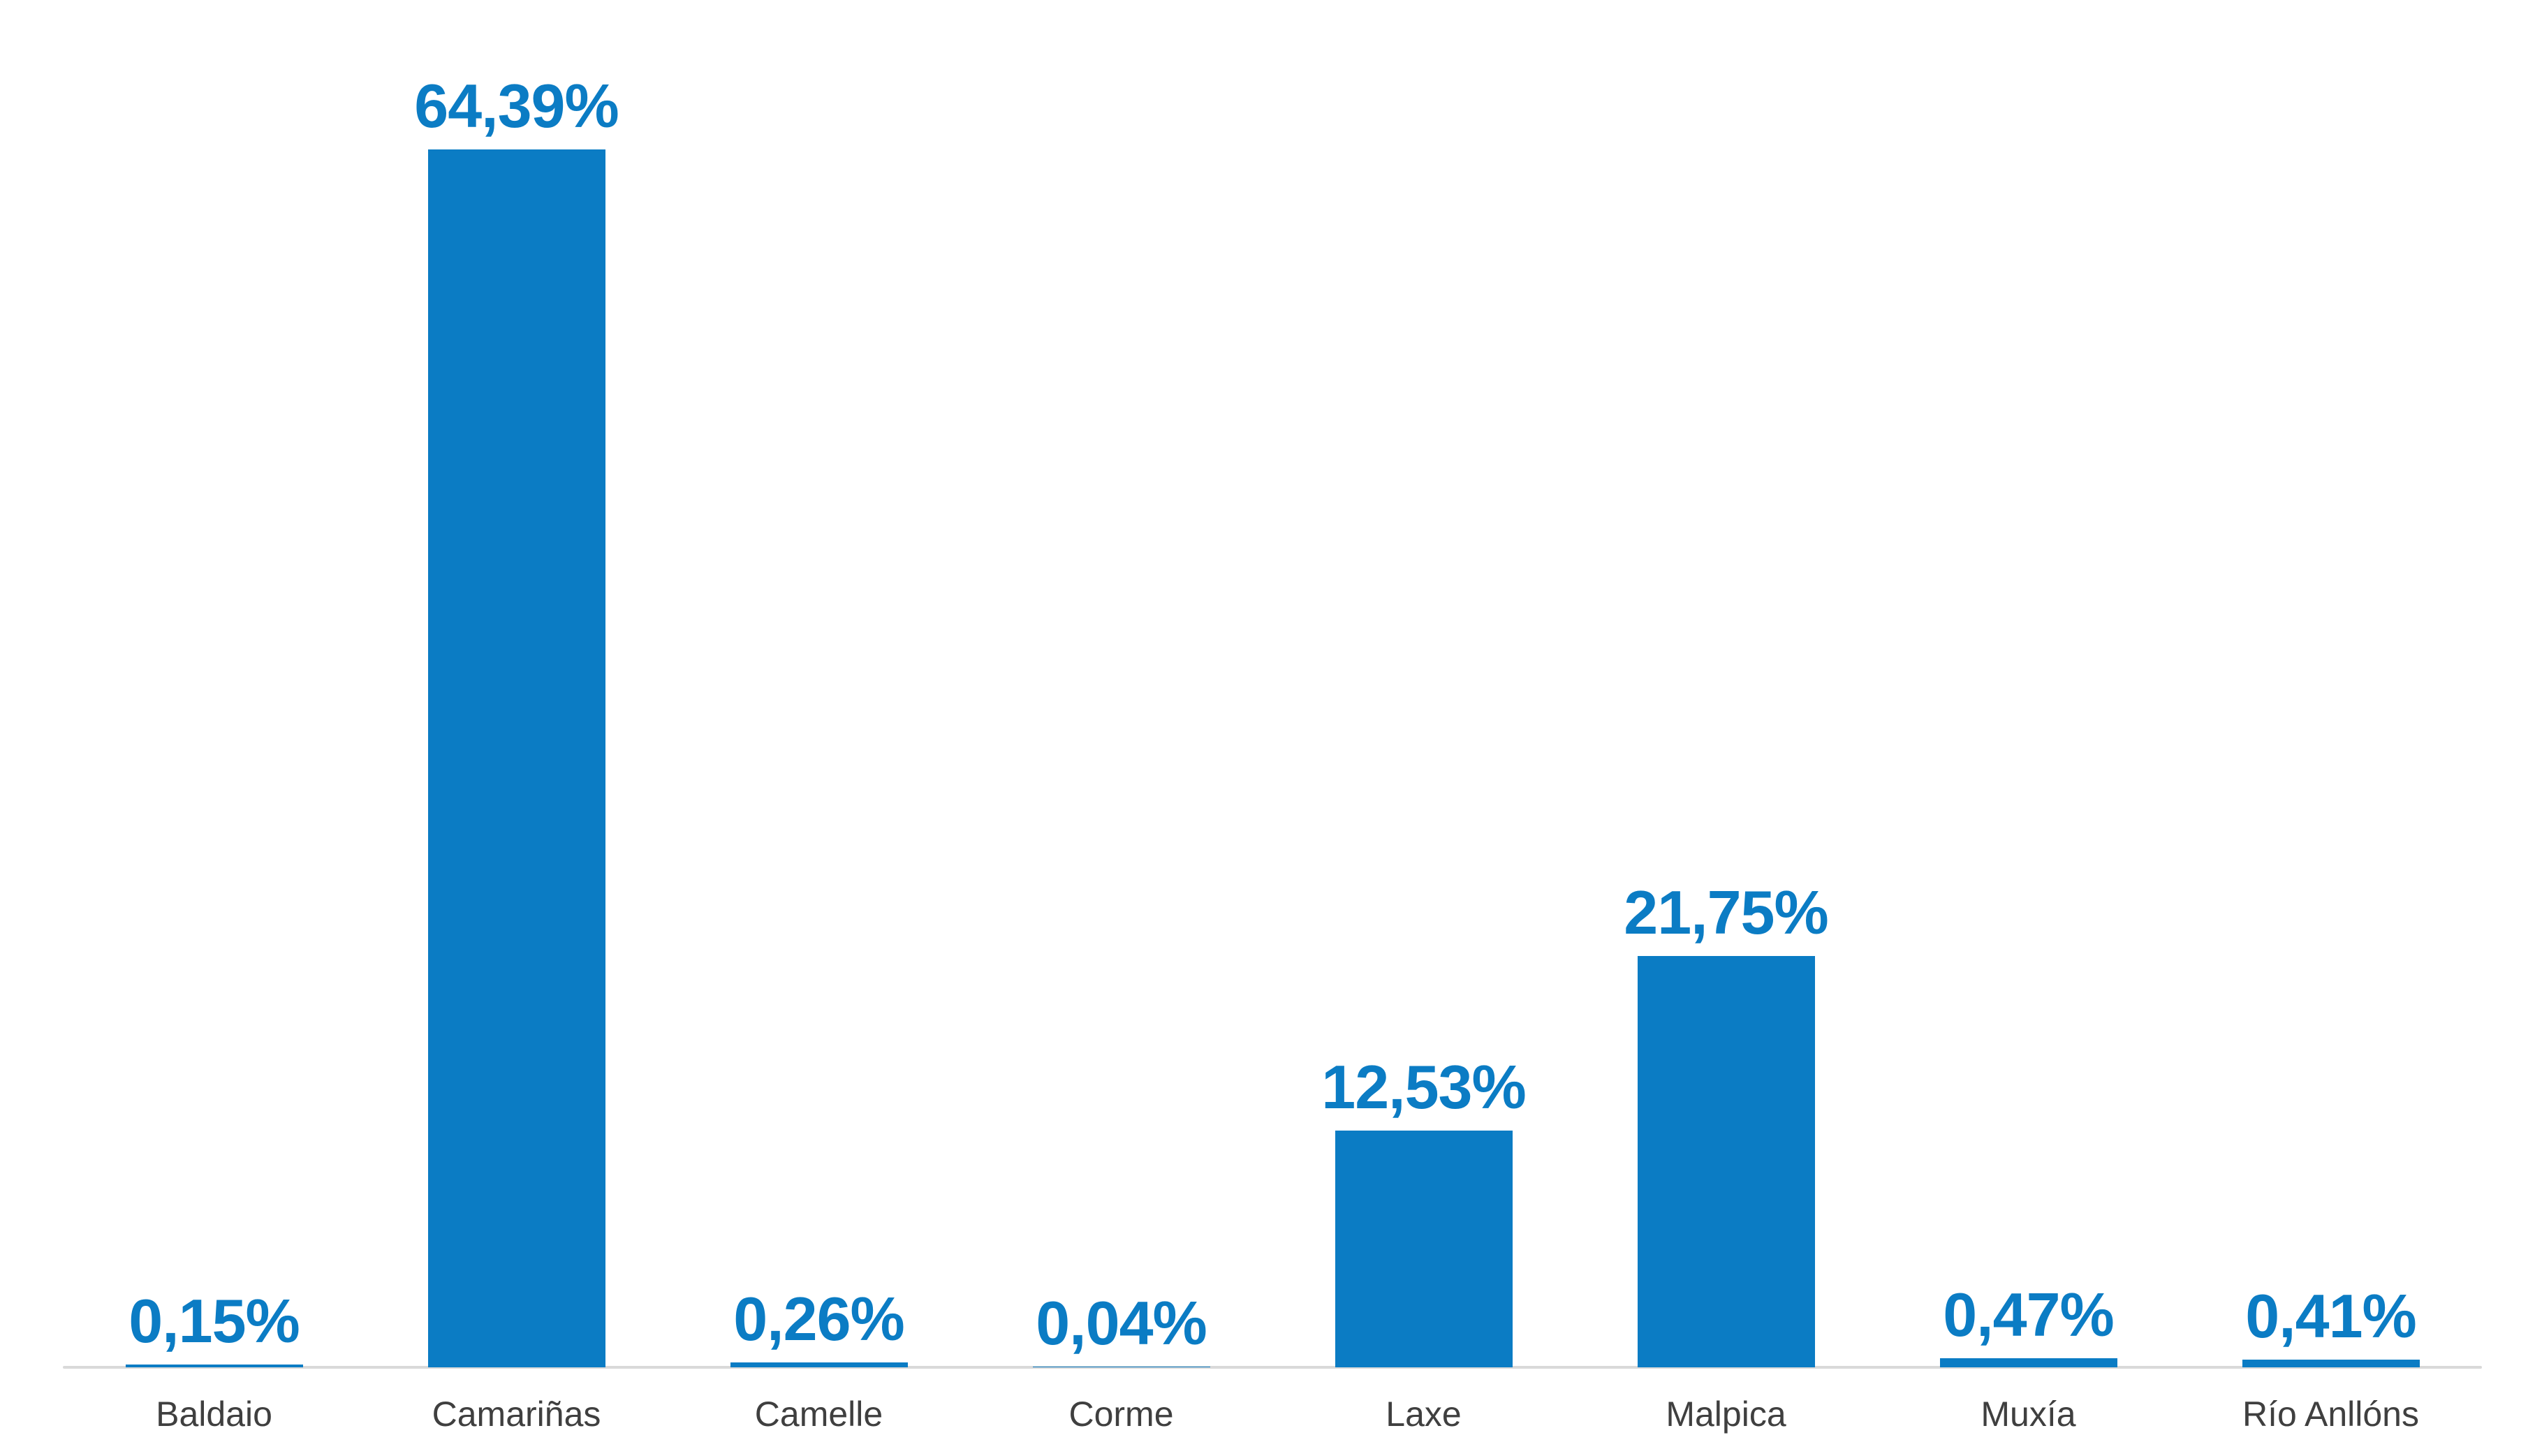  What do you see at coordinates (1423, 728) in the screenshot?
I see `bar-slot-laxe: 12,53% Laxe` at bounding box center [1423, 728].